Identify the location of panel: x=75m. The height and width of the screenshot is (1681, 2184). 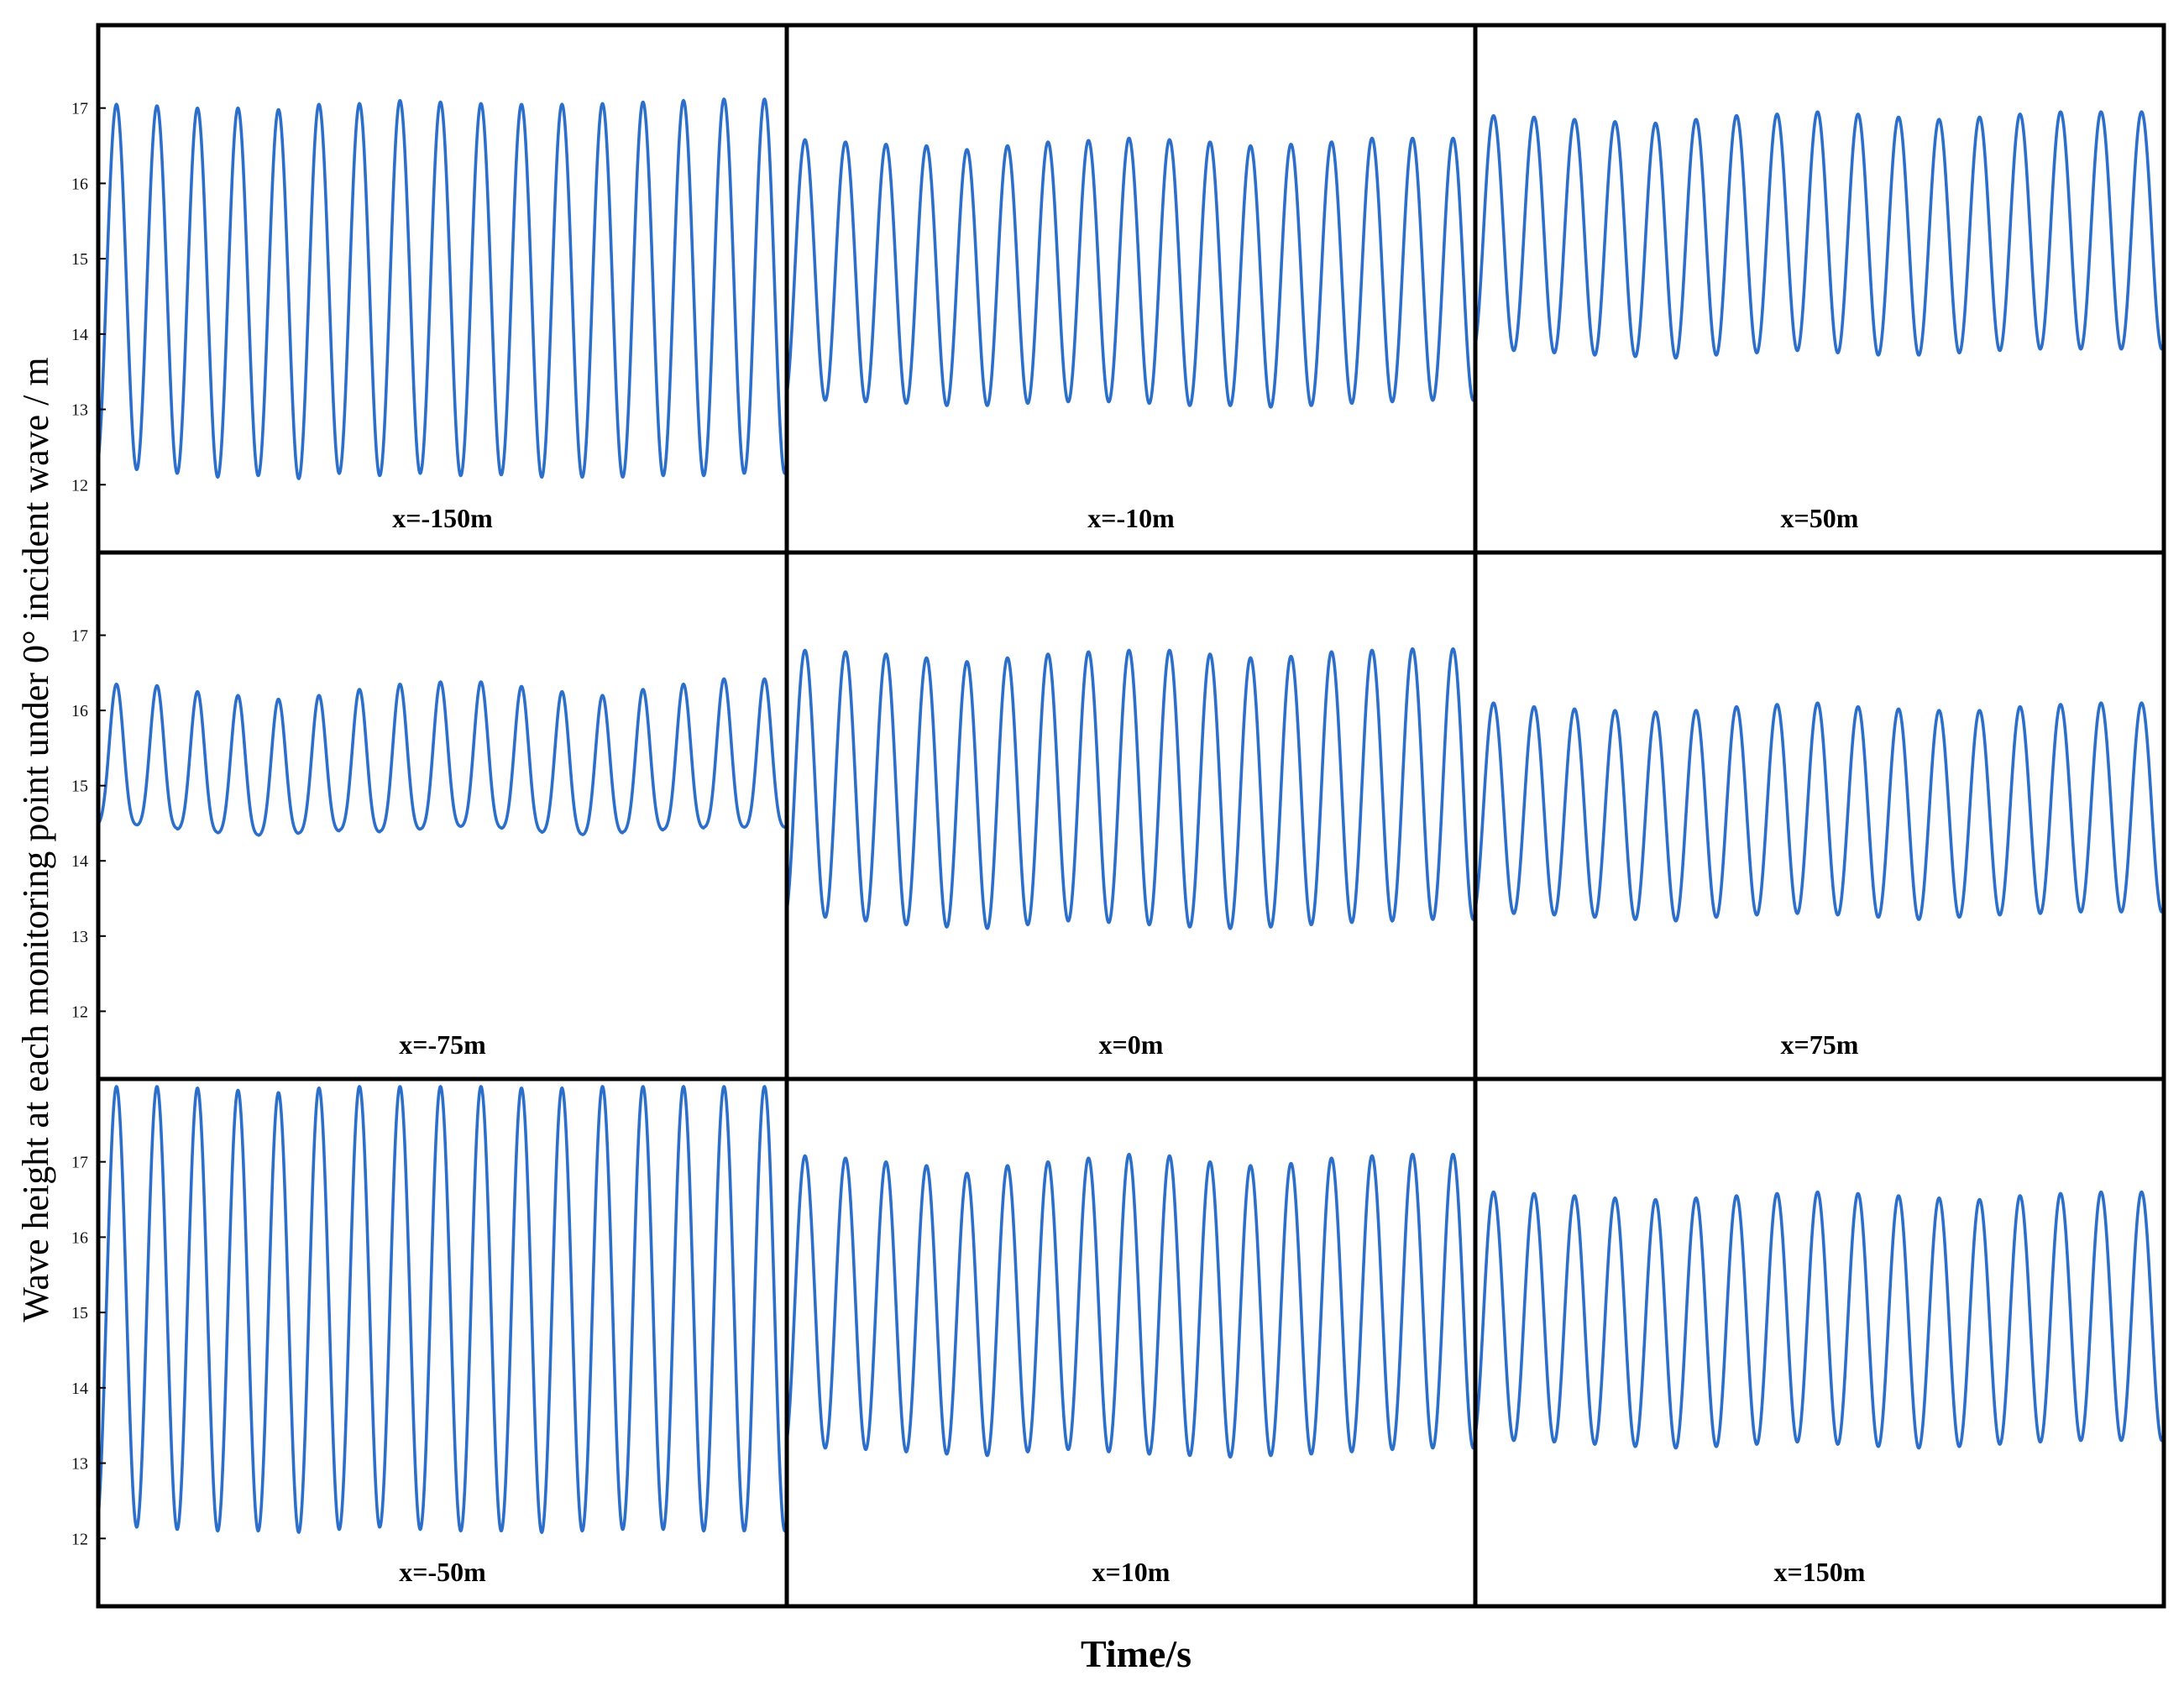
(1819, 815).